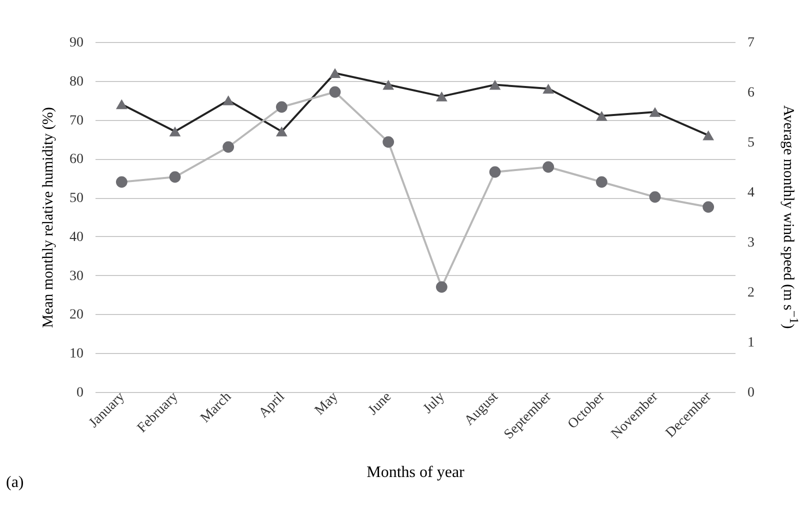 The height and width of the screenshot is (507, 803). I want to click on y2-tick-label: 7, so click(751, 43).